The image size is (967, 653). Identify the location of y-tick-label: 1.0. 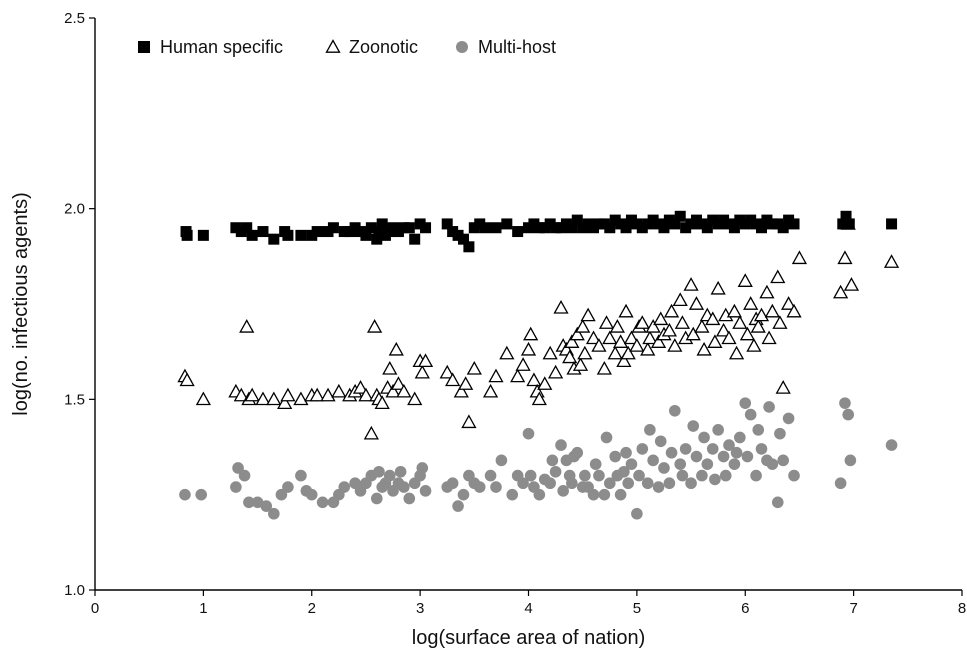
(74, 590).